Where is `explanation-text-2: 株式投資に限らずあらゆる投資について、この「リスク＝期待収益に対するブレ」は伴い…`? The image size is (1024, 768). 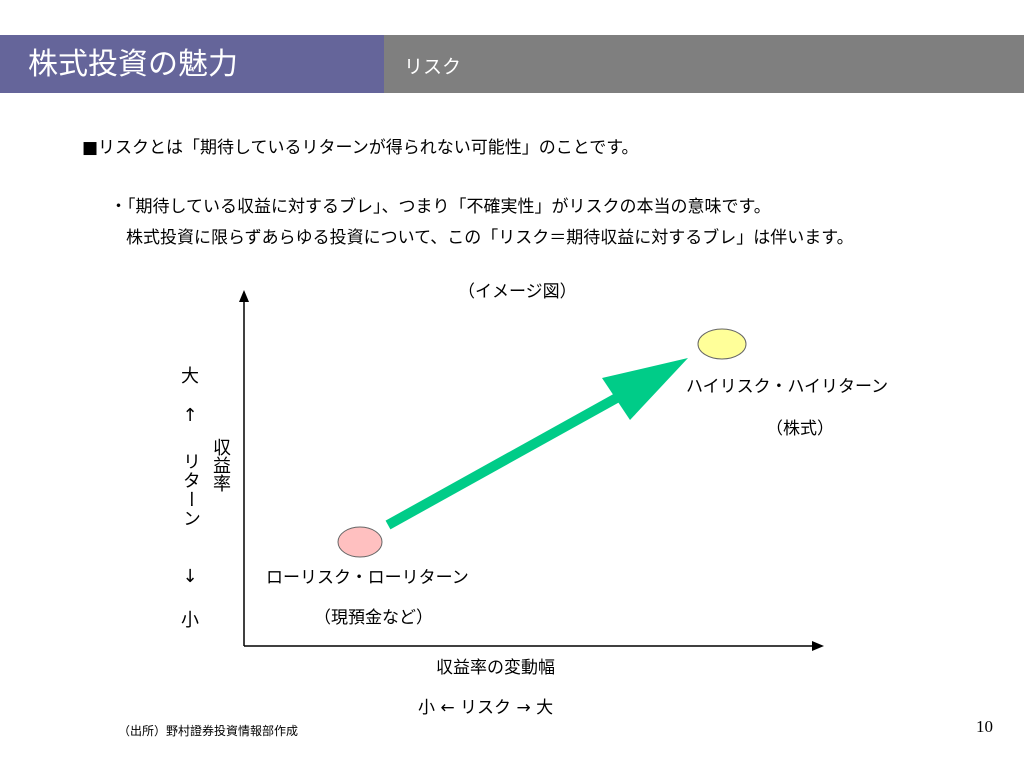 explanation-text-2: 株式投資に限らずあらゆる投資について、この「リスク＝期待収益に対するブレ」は伴い… is located at coordinates (490, 238).